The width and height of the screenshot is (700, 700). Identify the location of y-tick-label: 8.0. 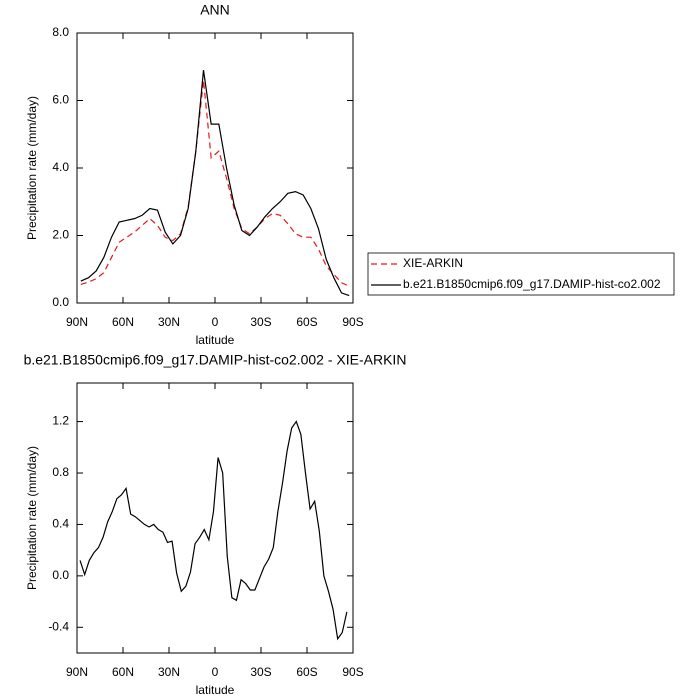
(60, 32).